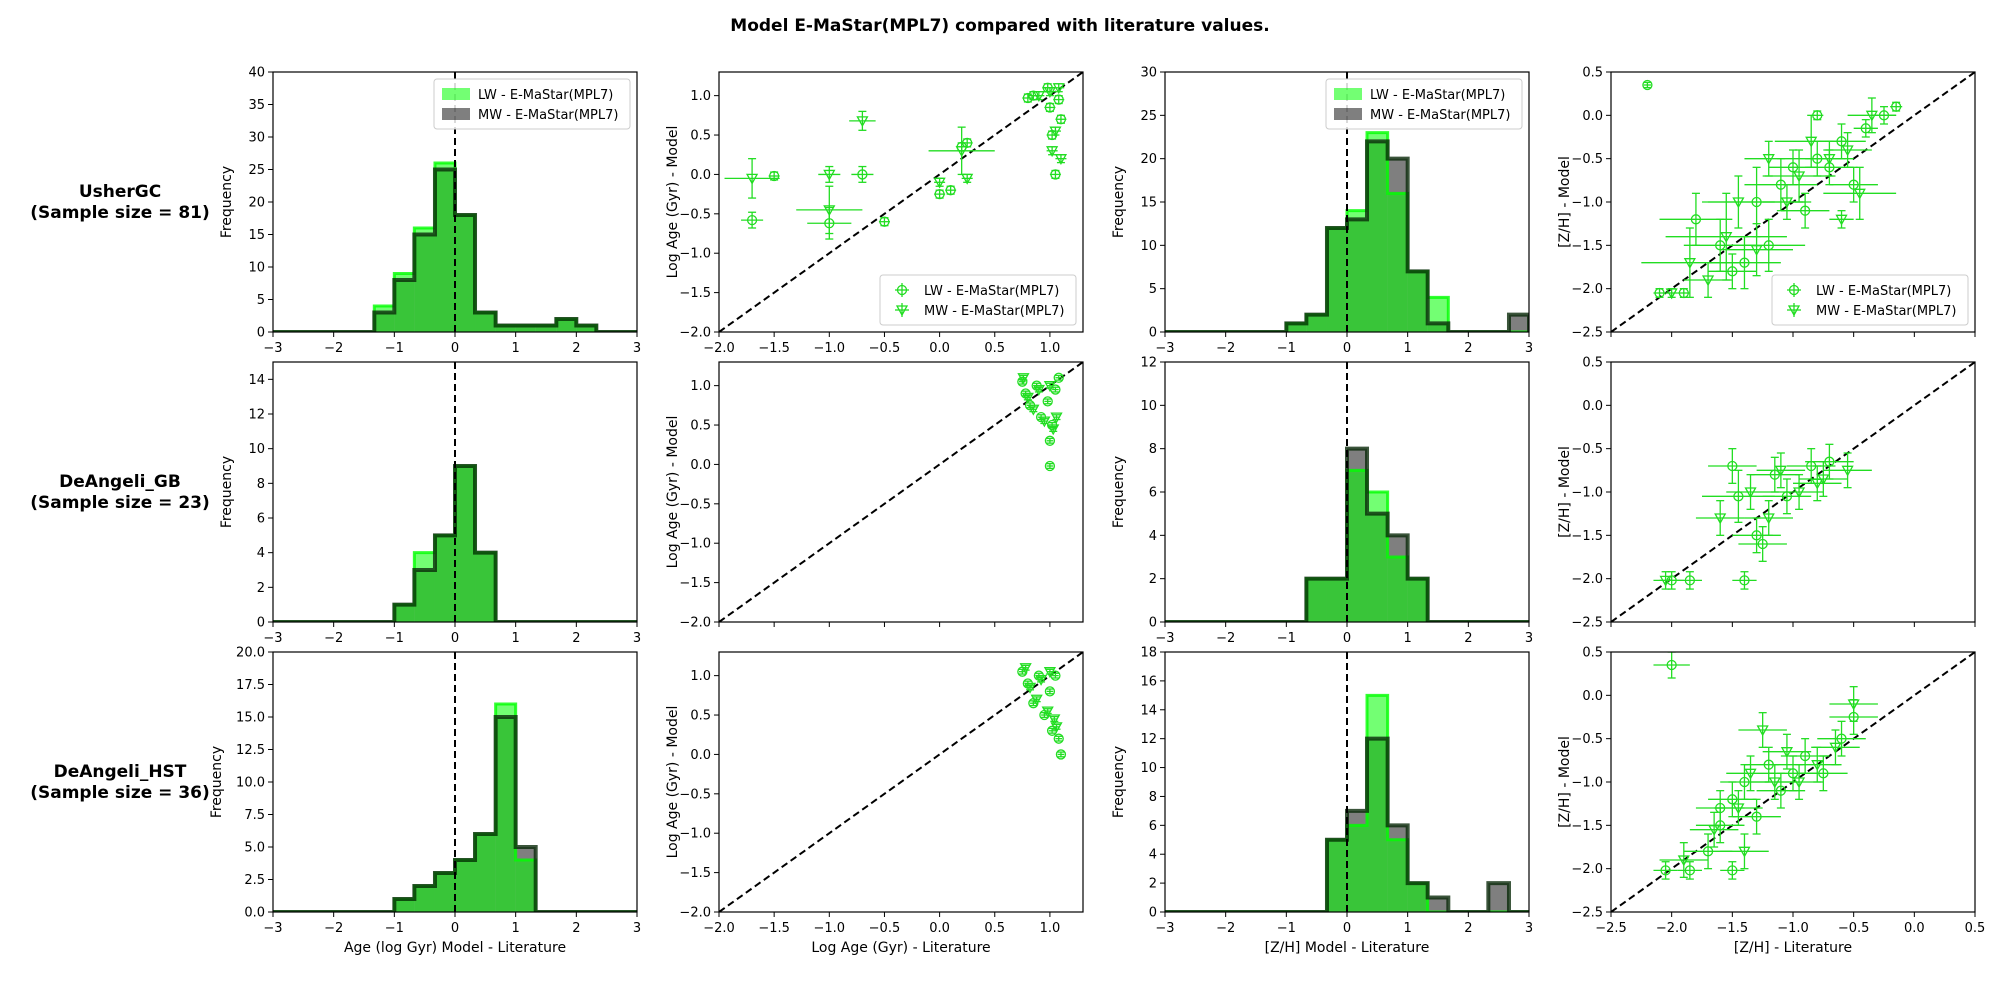 The height and width of the screenshot is (1000, 2000). Describe the element at coordinates (1119, 202) in the screenshot. I see `y-axis-label: Frequency` at that location.